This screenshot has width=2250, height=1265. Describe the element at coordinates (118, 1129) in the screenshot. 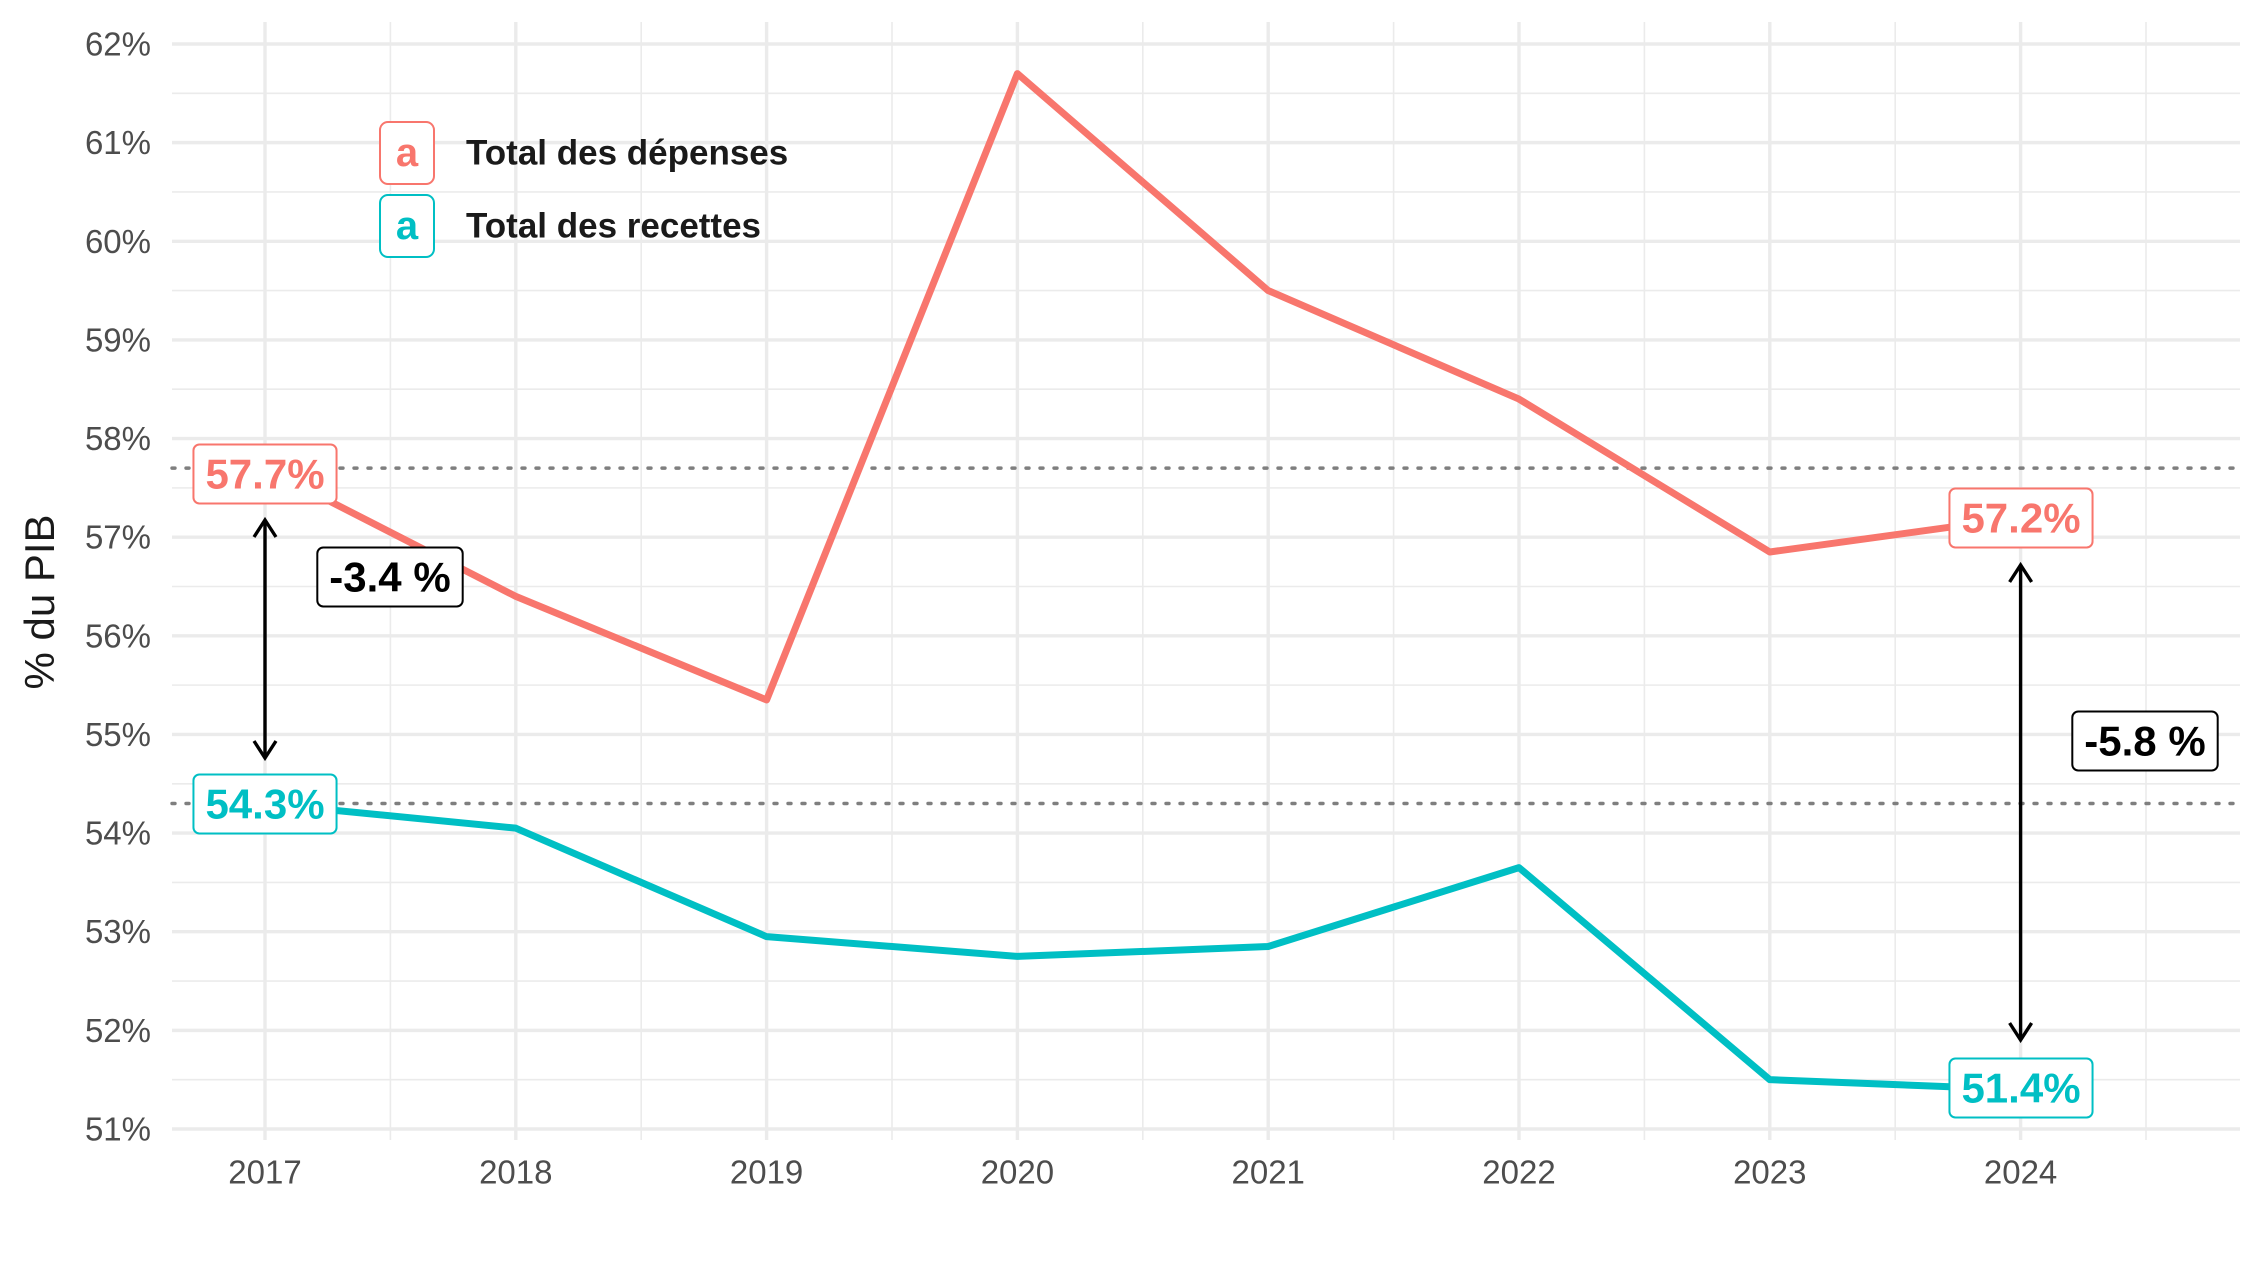

I see `y-tick-label: 51%` at that location.